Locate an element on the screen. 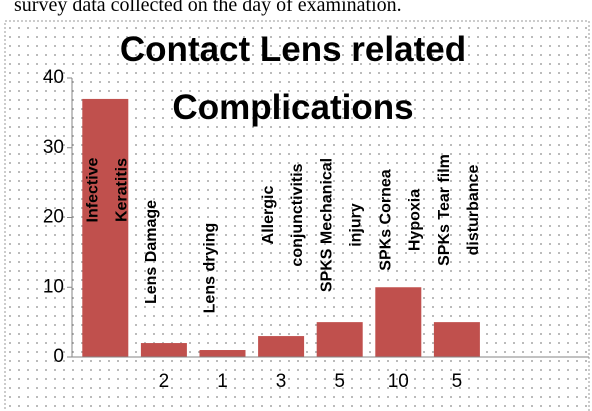 The height and width of the screenshot is (411, 592). category-label: SPKs Cornea Hypoxia is located at coordinates (401, 219).